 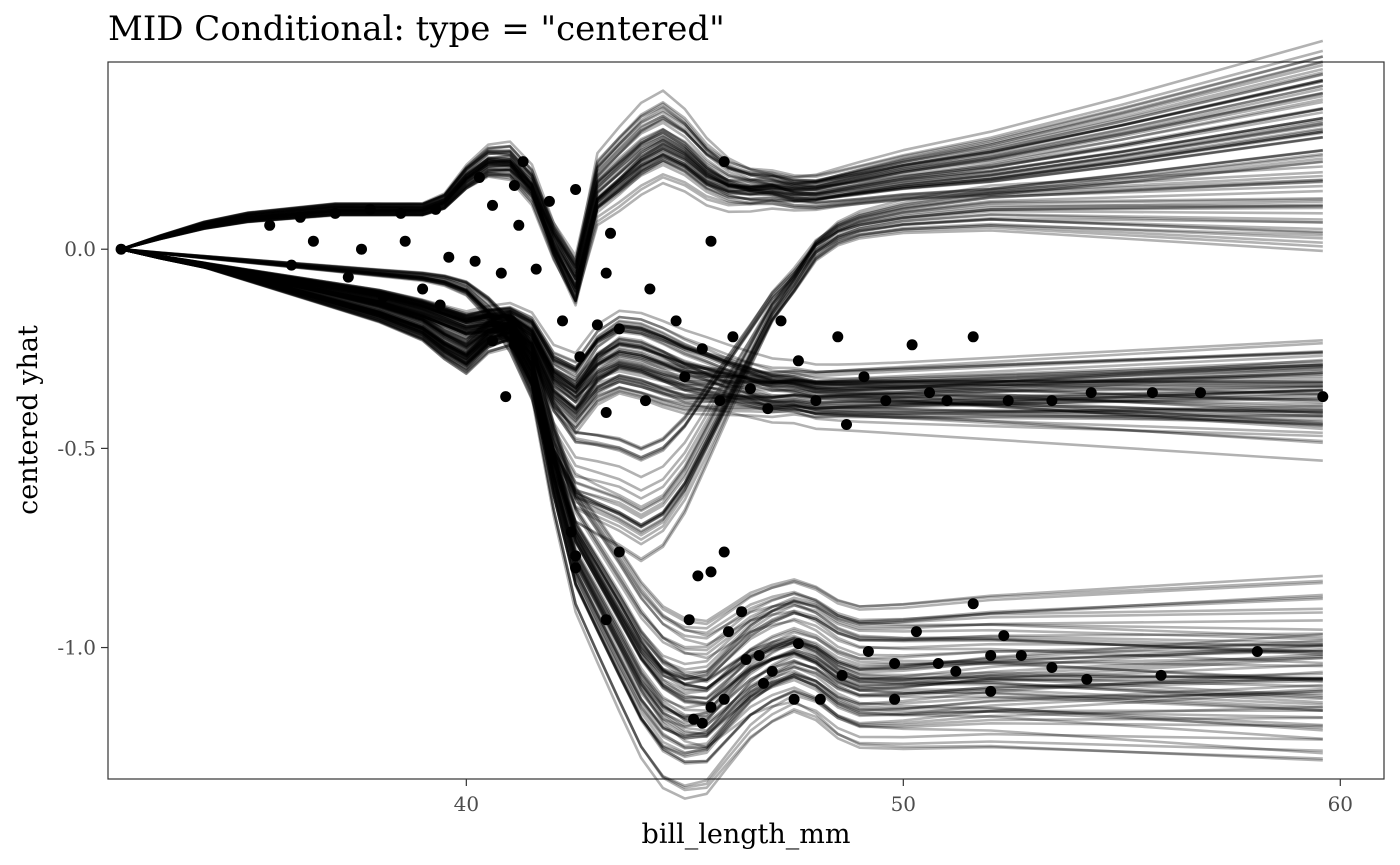 What do you see at coordinates (80, 249) in the screenshot?
I see `y-tick-label: 0.0` at bounding box center [80, 249].